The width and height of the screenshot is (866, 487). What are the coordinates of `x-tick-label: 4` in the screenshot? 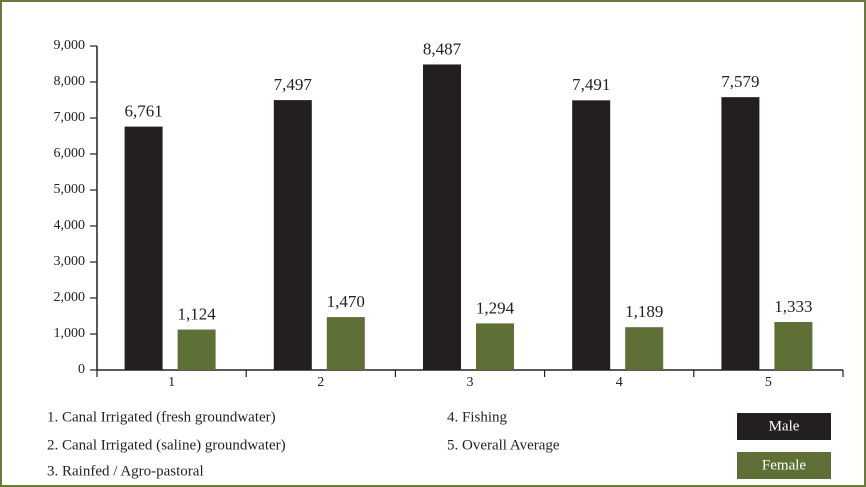 It's located at (619, 382).